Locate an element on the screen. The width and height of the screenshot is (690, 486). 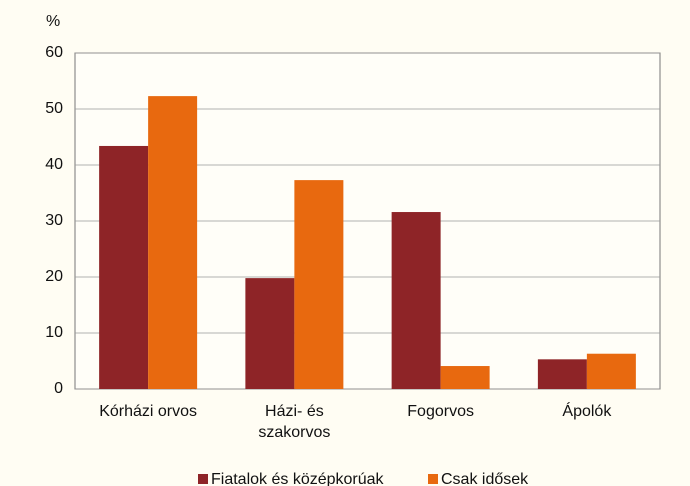
y-tick-label: 60 is located at coordinates (54, 52).